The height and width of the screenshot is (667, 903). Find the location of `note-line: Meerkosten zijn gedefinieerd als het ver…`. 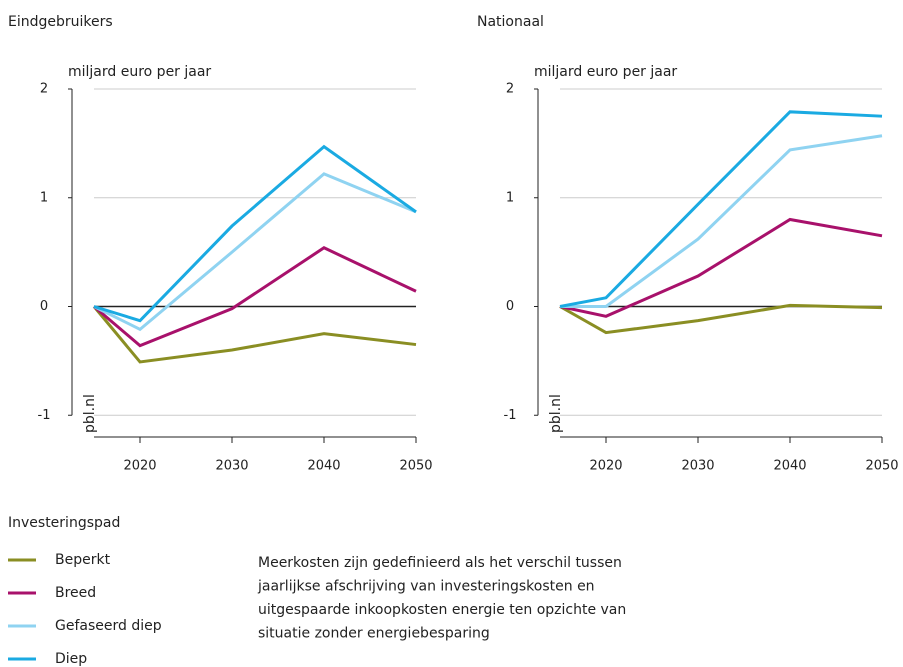

note-line: Meerkosten zijn gedefinieerd als het ver… is located at coordinates (440, 563).